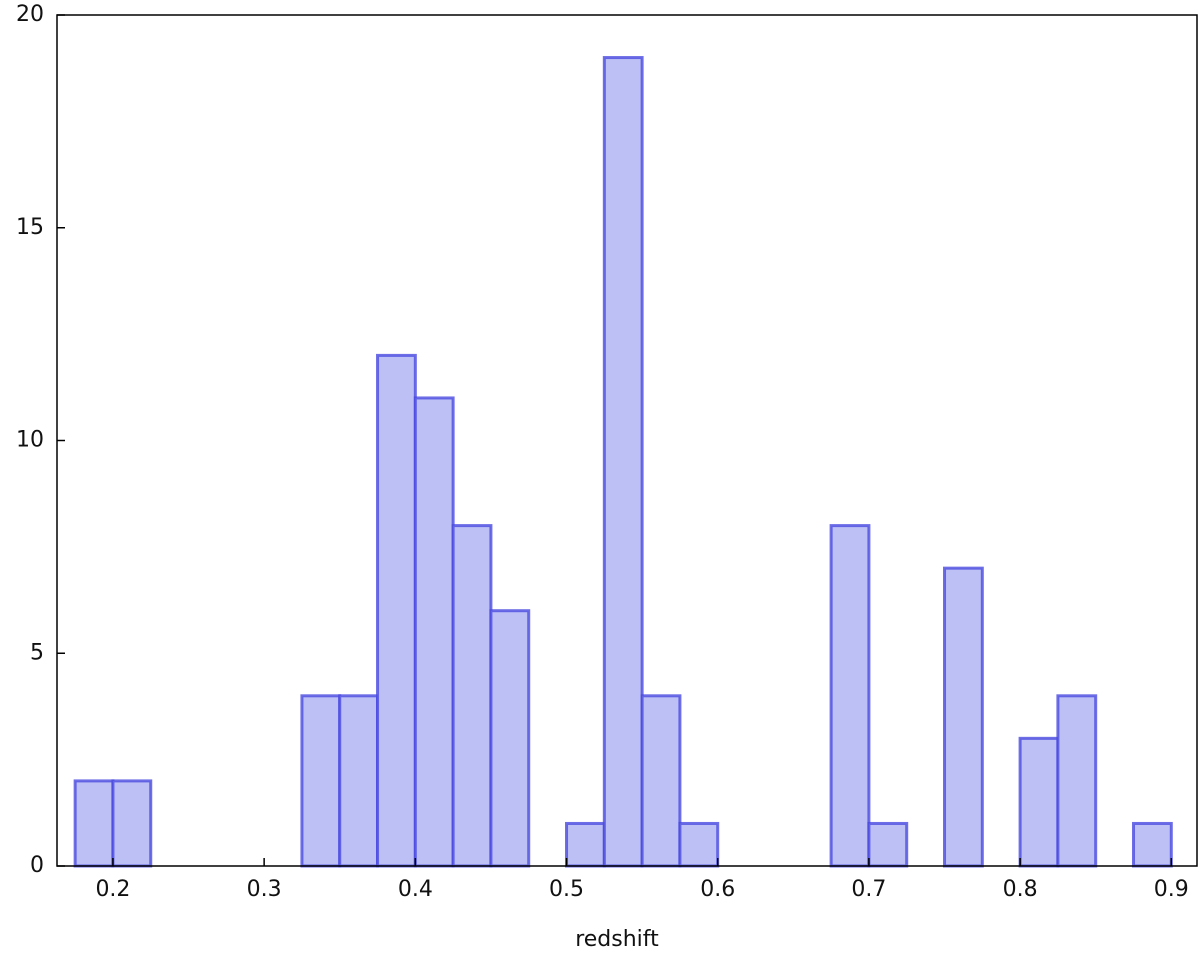  I want to click on x-tick-label: 0.5, so click(566, 889).